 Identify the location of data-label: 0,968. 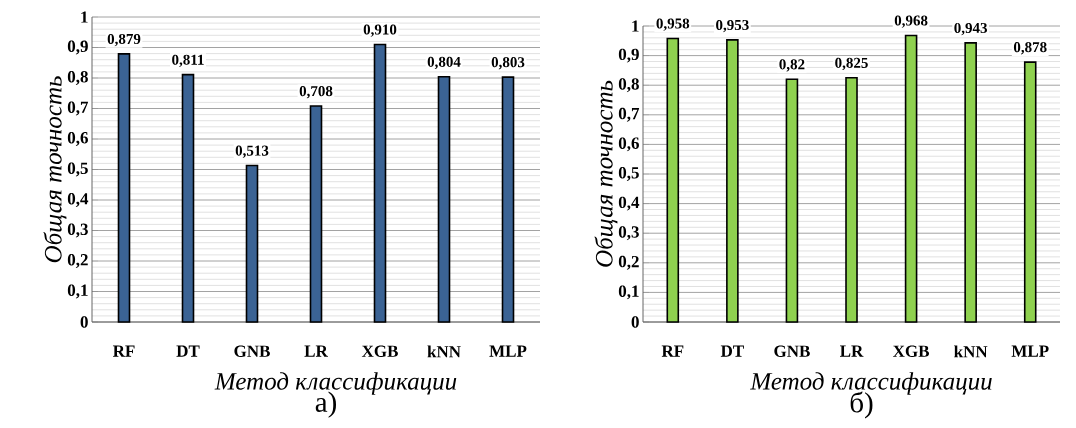
(911, 21).